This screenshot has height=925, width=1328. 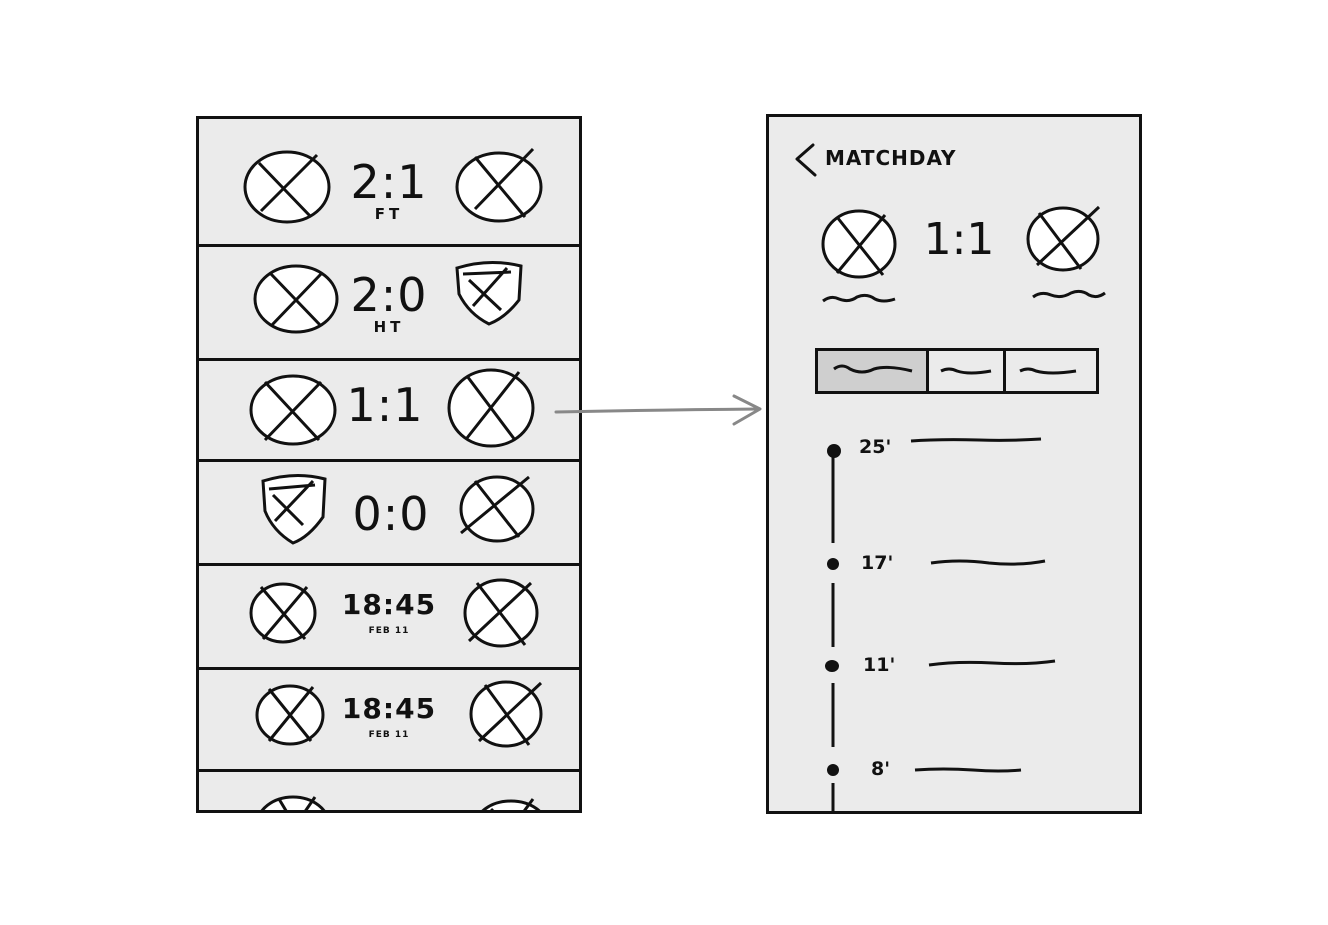 I want to click on event-minute: 8', so click(x=881, y=769).